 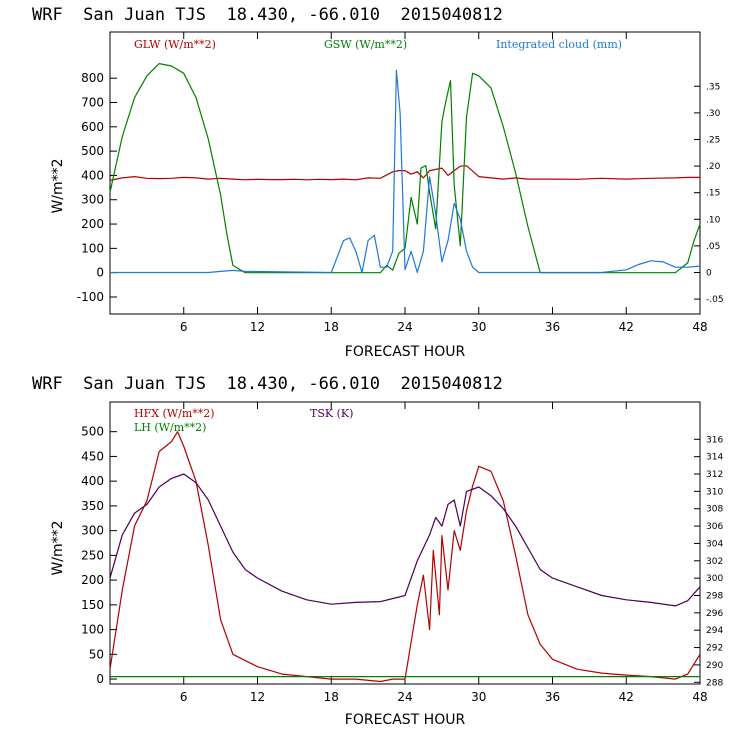 What do you see at coordinates (713, 247) in the screenshot?
I see `top-right-tick-label: .05` at bounding box center [713, 247].